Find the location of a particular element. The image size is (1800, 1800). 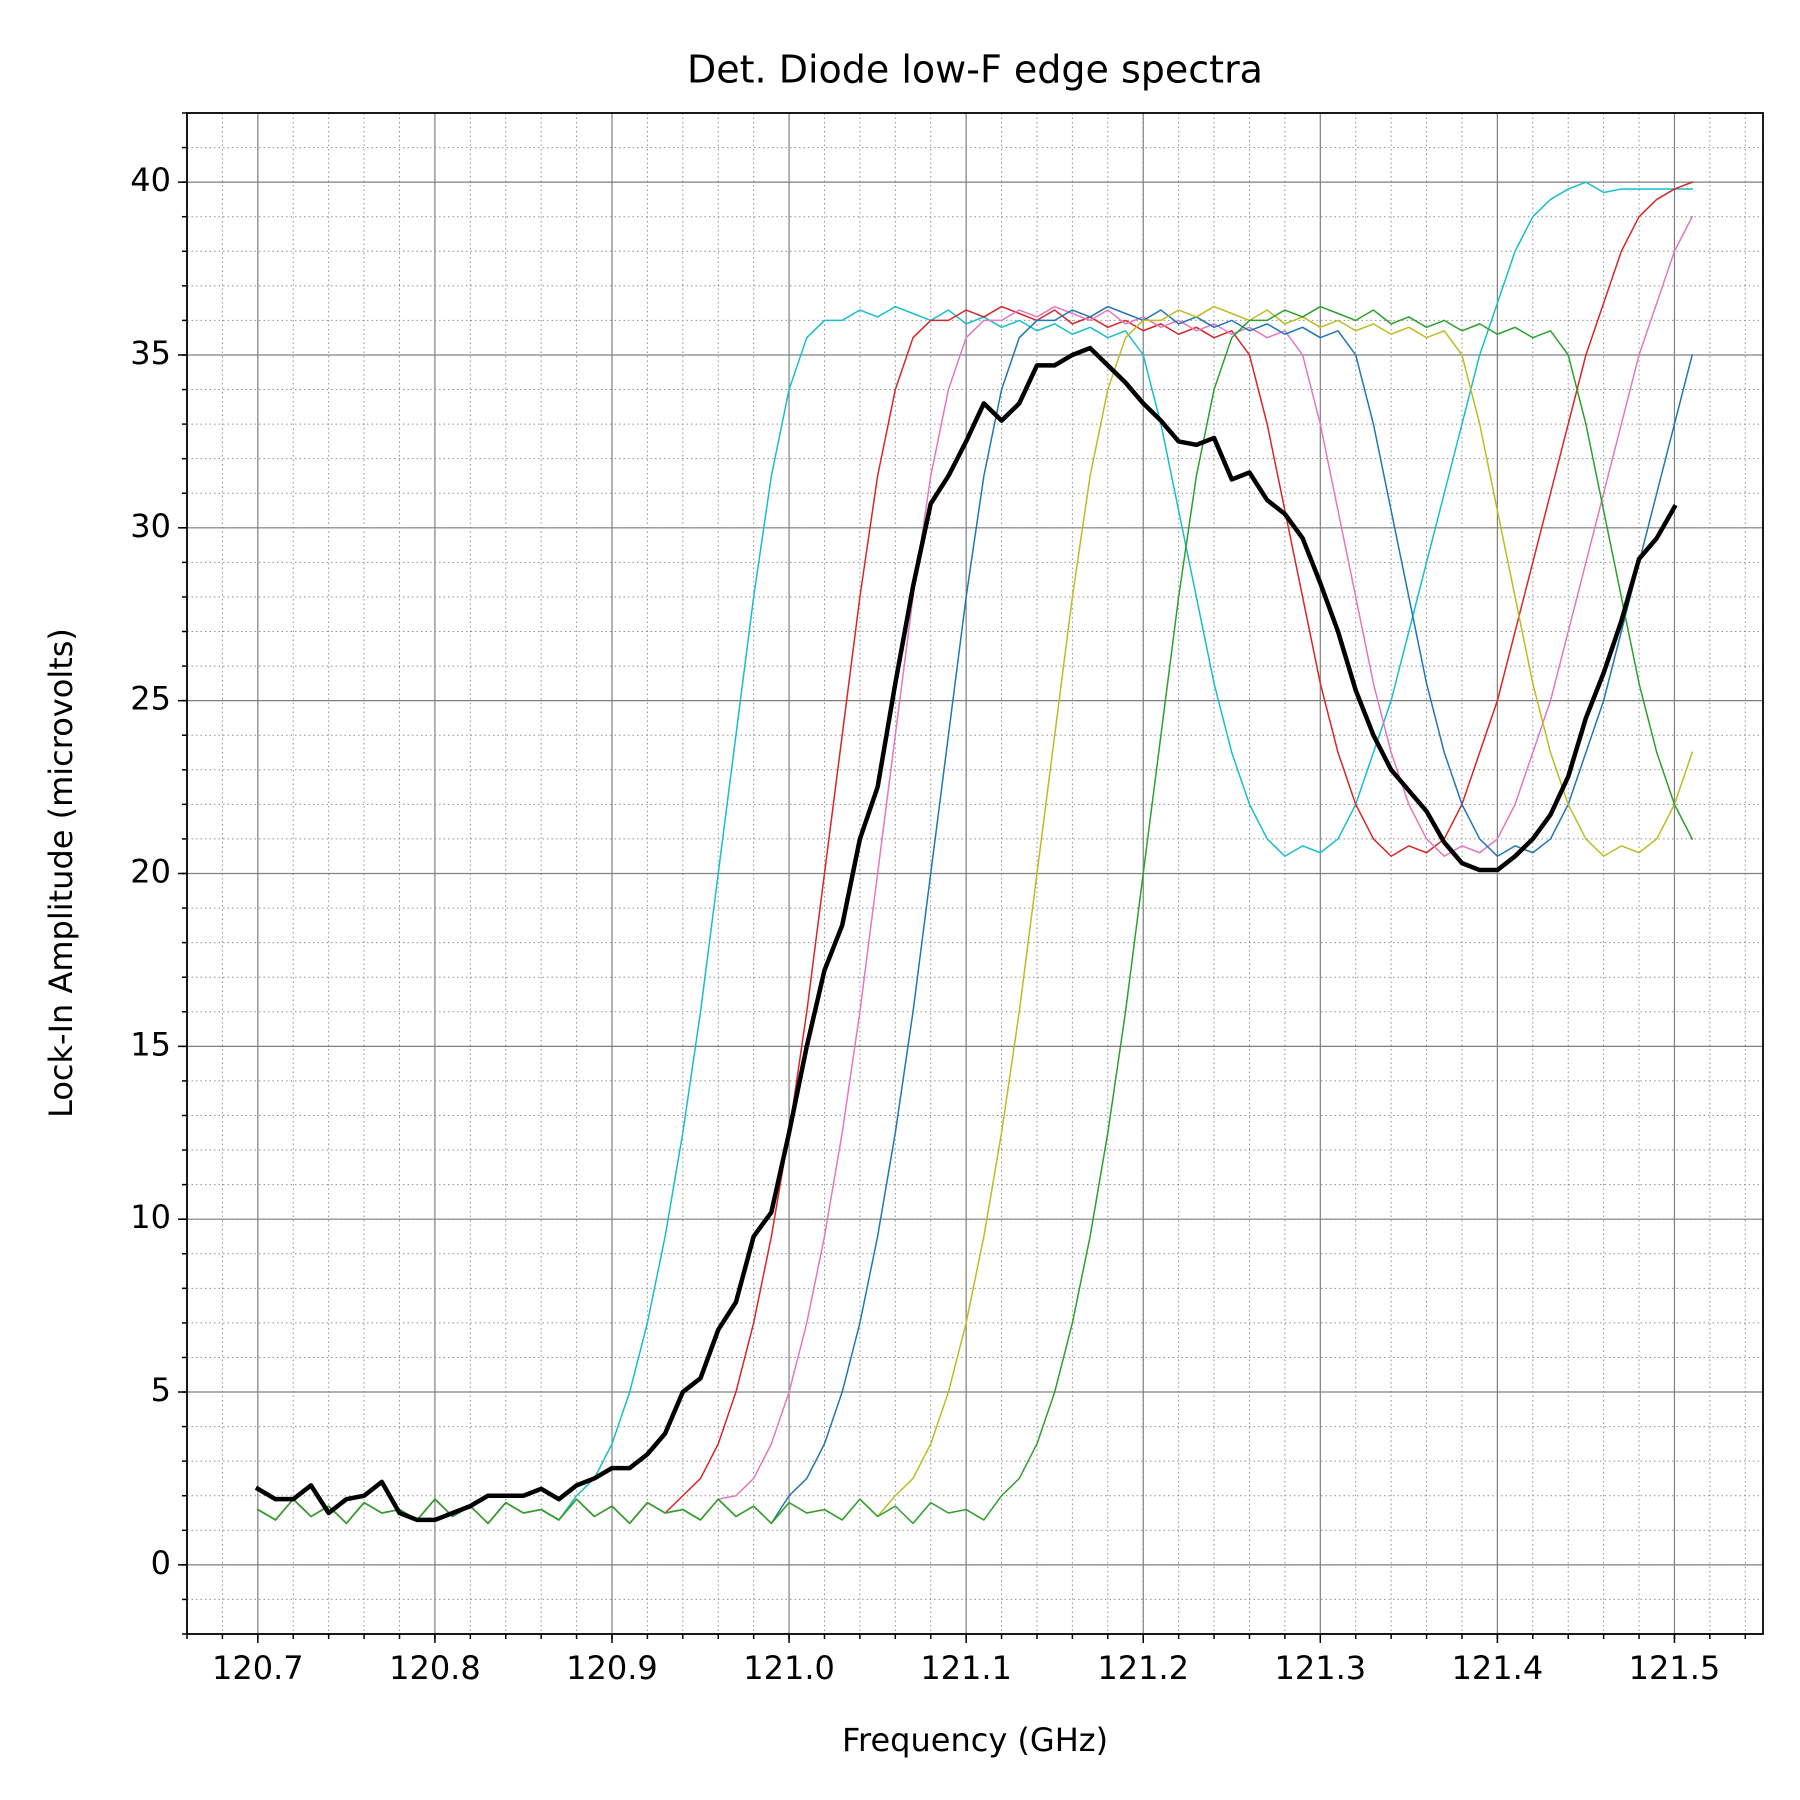

y-tick-label: 25 is located at coordinates (150, 699).